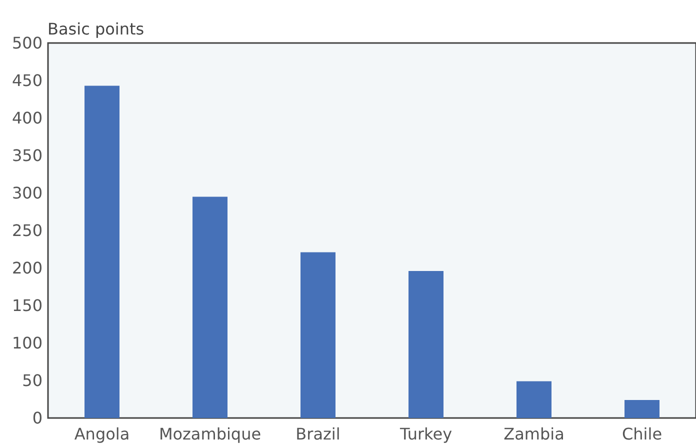 The image size is (696, 448). I want to click on x-tick-label: Brazil, so click(318, 434).